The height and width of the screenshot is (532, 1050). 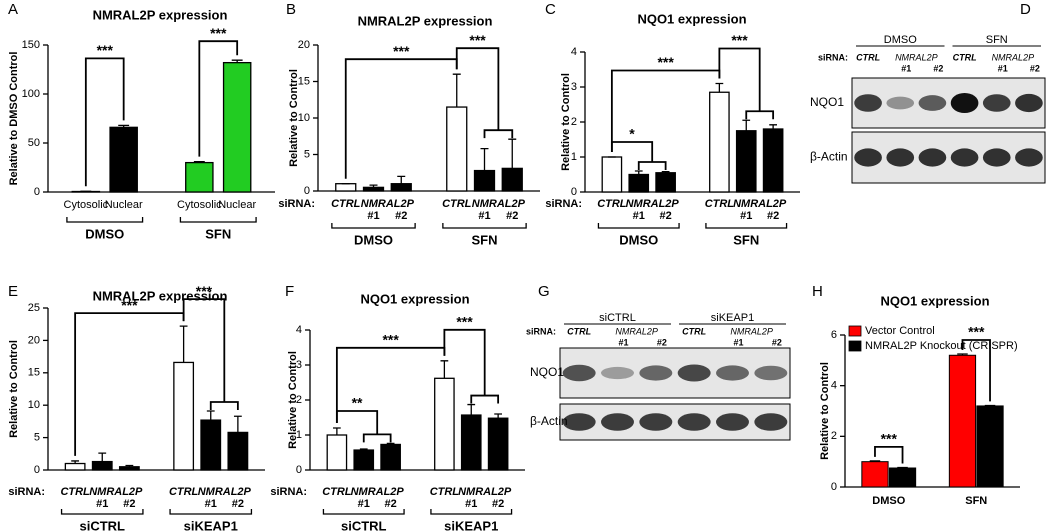 What do you see at coordinates (291, 9) in the screenshot?
I see `panel-letter: B` at bounding box center [291, 9].